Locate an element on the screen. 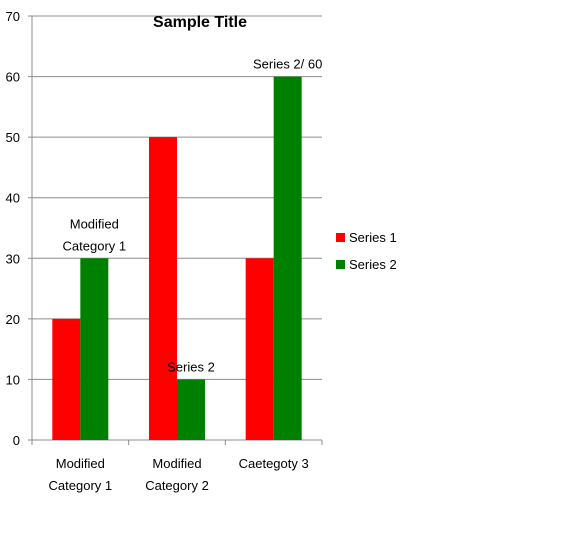 The width and height of the screenshot is (576, 540). legend-label: Series 1 is located at coordinates (373, 237).